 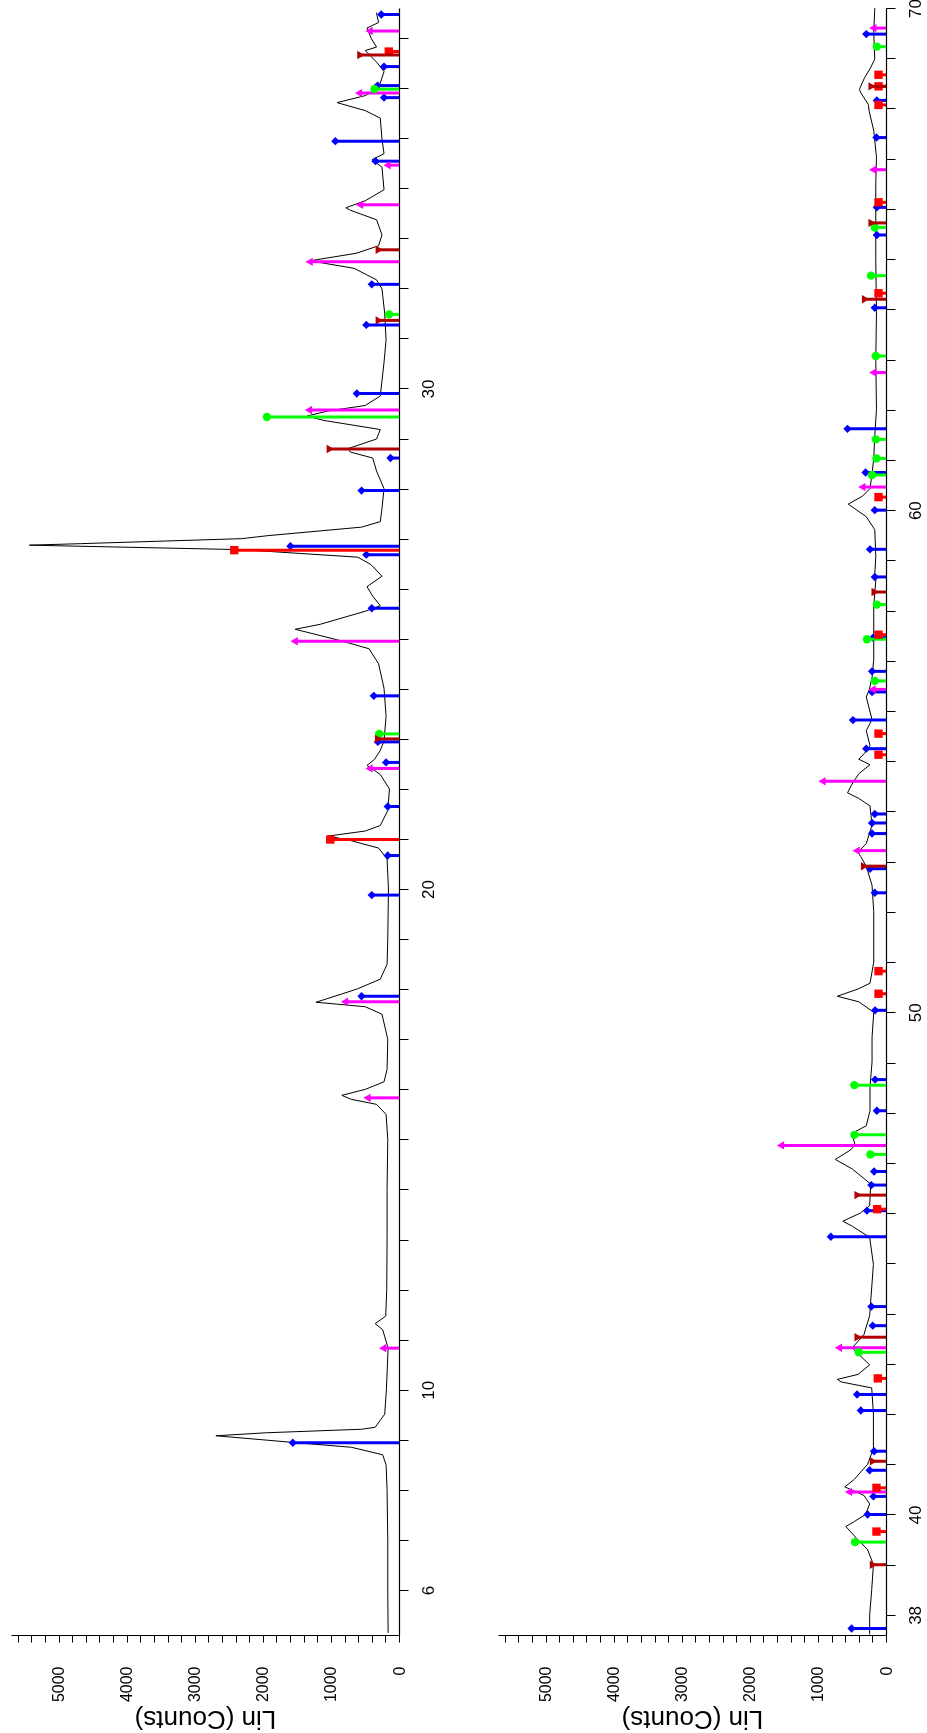 I want to click on y-tick-label: 30, so click(x=428, y=389).